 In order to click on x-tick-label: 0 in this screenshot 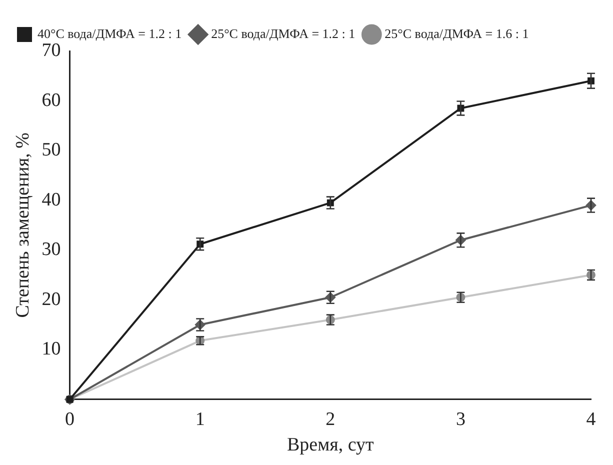, I will do `click(70, 419)`.